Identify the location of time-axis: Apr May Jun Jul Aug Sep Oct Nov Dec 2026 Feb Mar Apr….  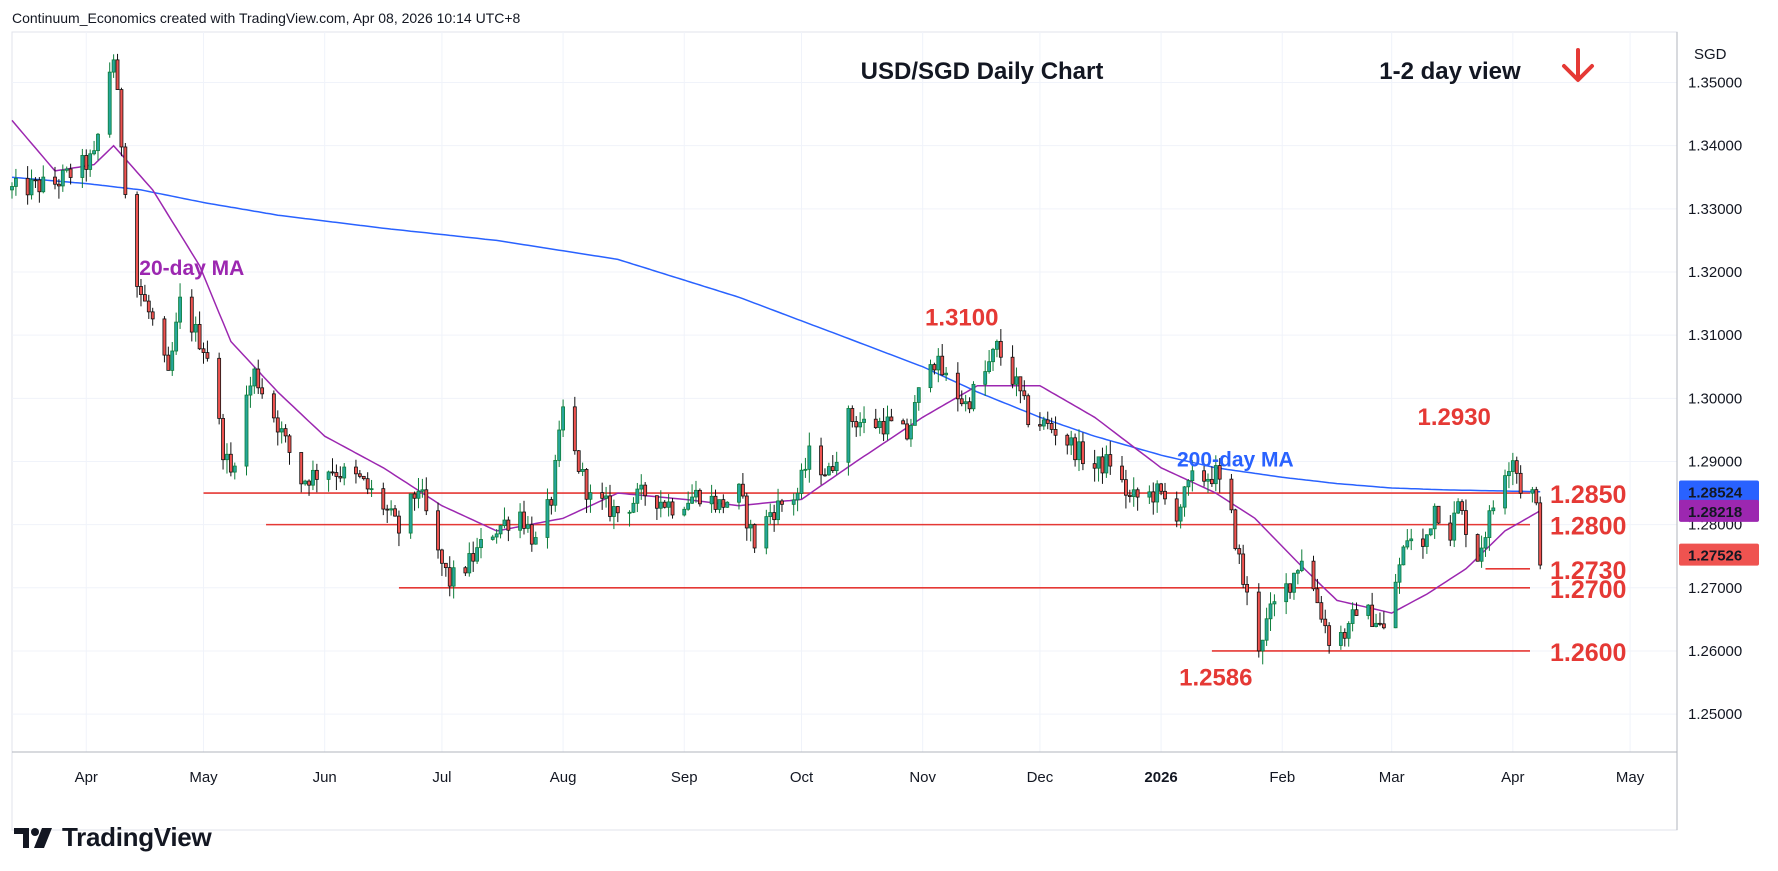
(844, 768).